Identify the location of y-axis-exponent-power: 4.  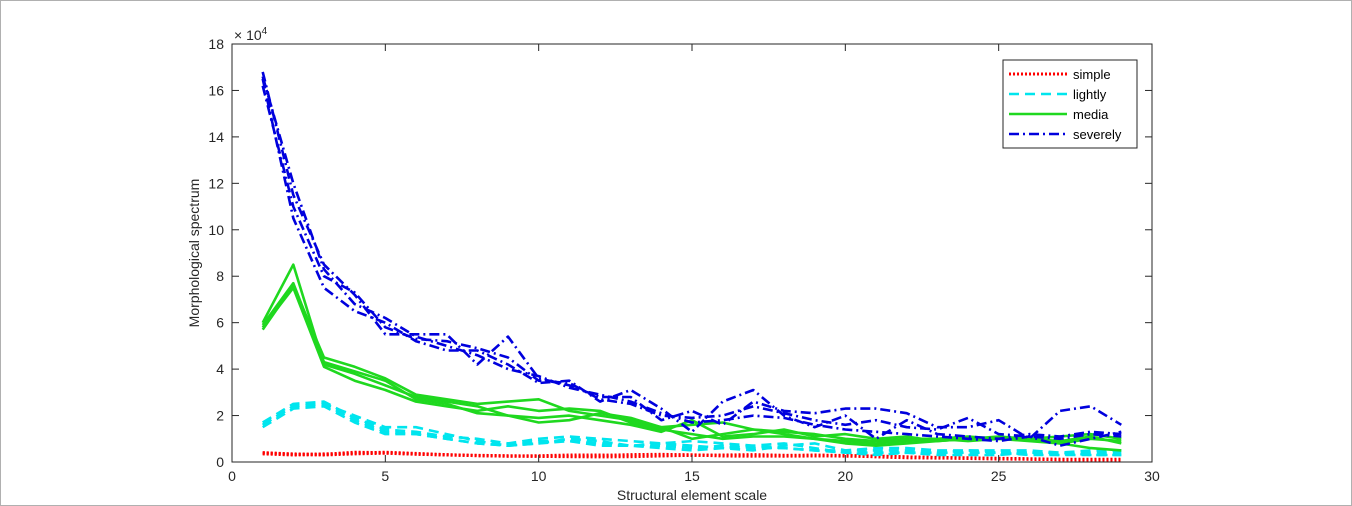
(265, 31).